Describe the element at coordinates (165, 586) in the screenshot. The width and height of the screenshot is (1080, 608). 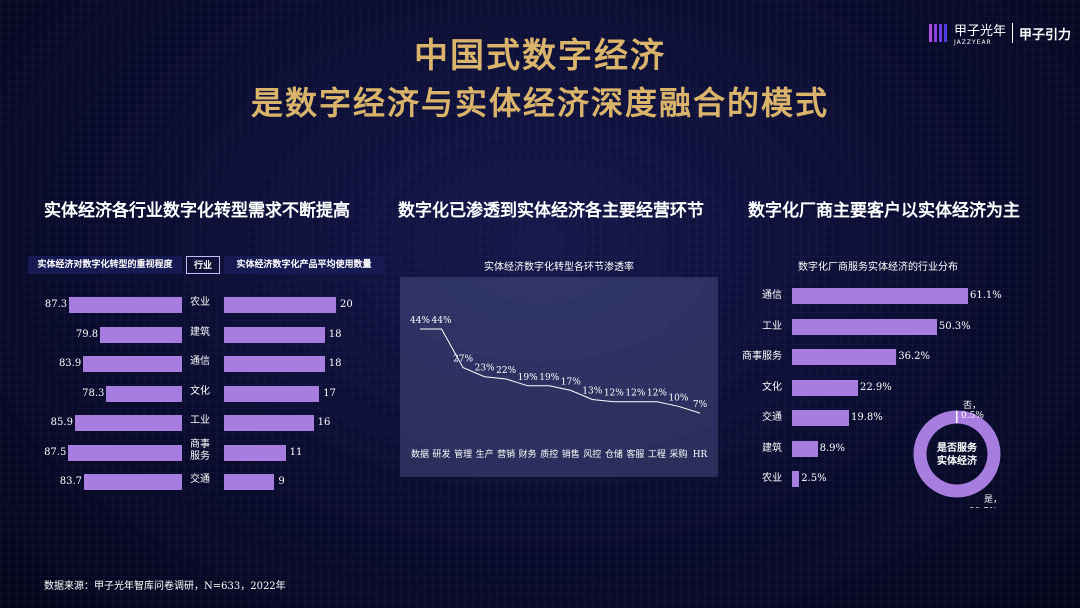
I see `data-source: 数据来源：甲子光年智库问卷调研，N=633，2022年` at that location.